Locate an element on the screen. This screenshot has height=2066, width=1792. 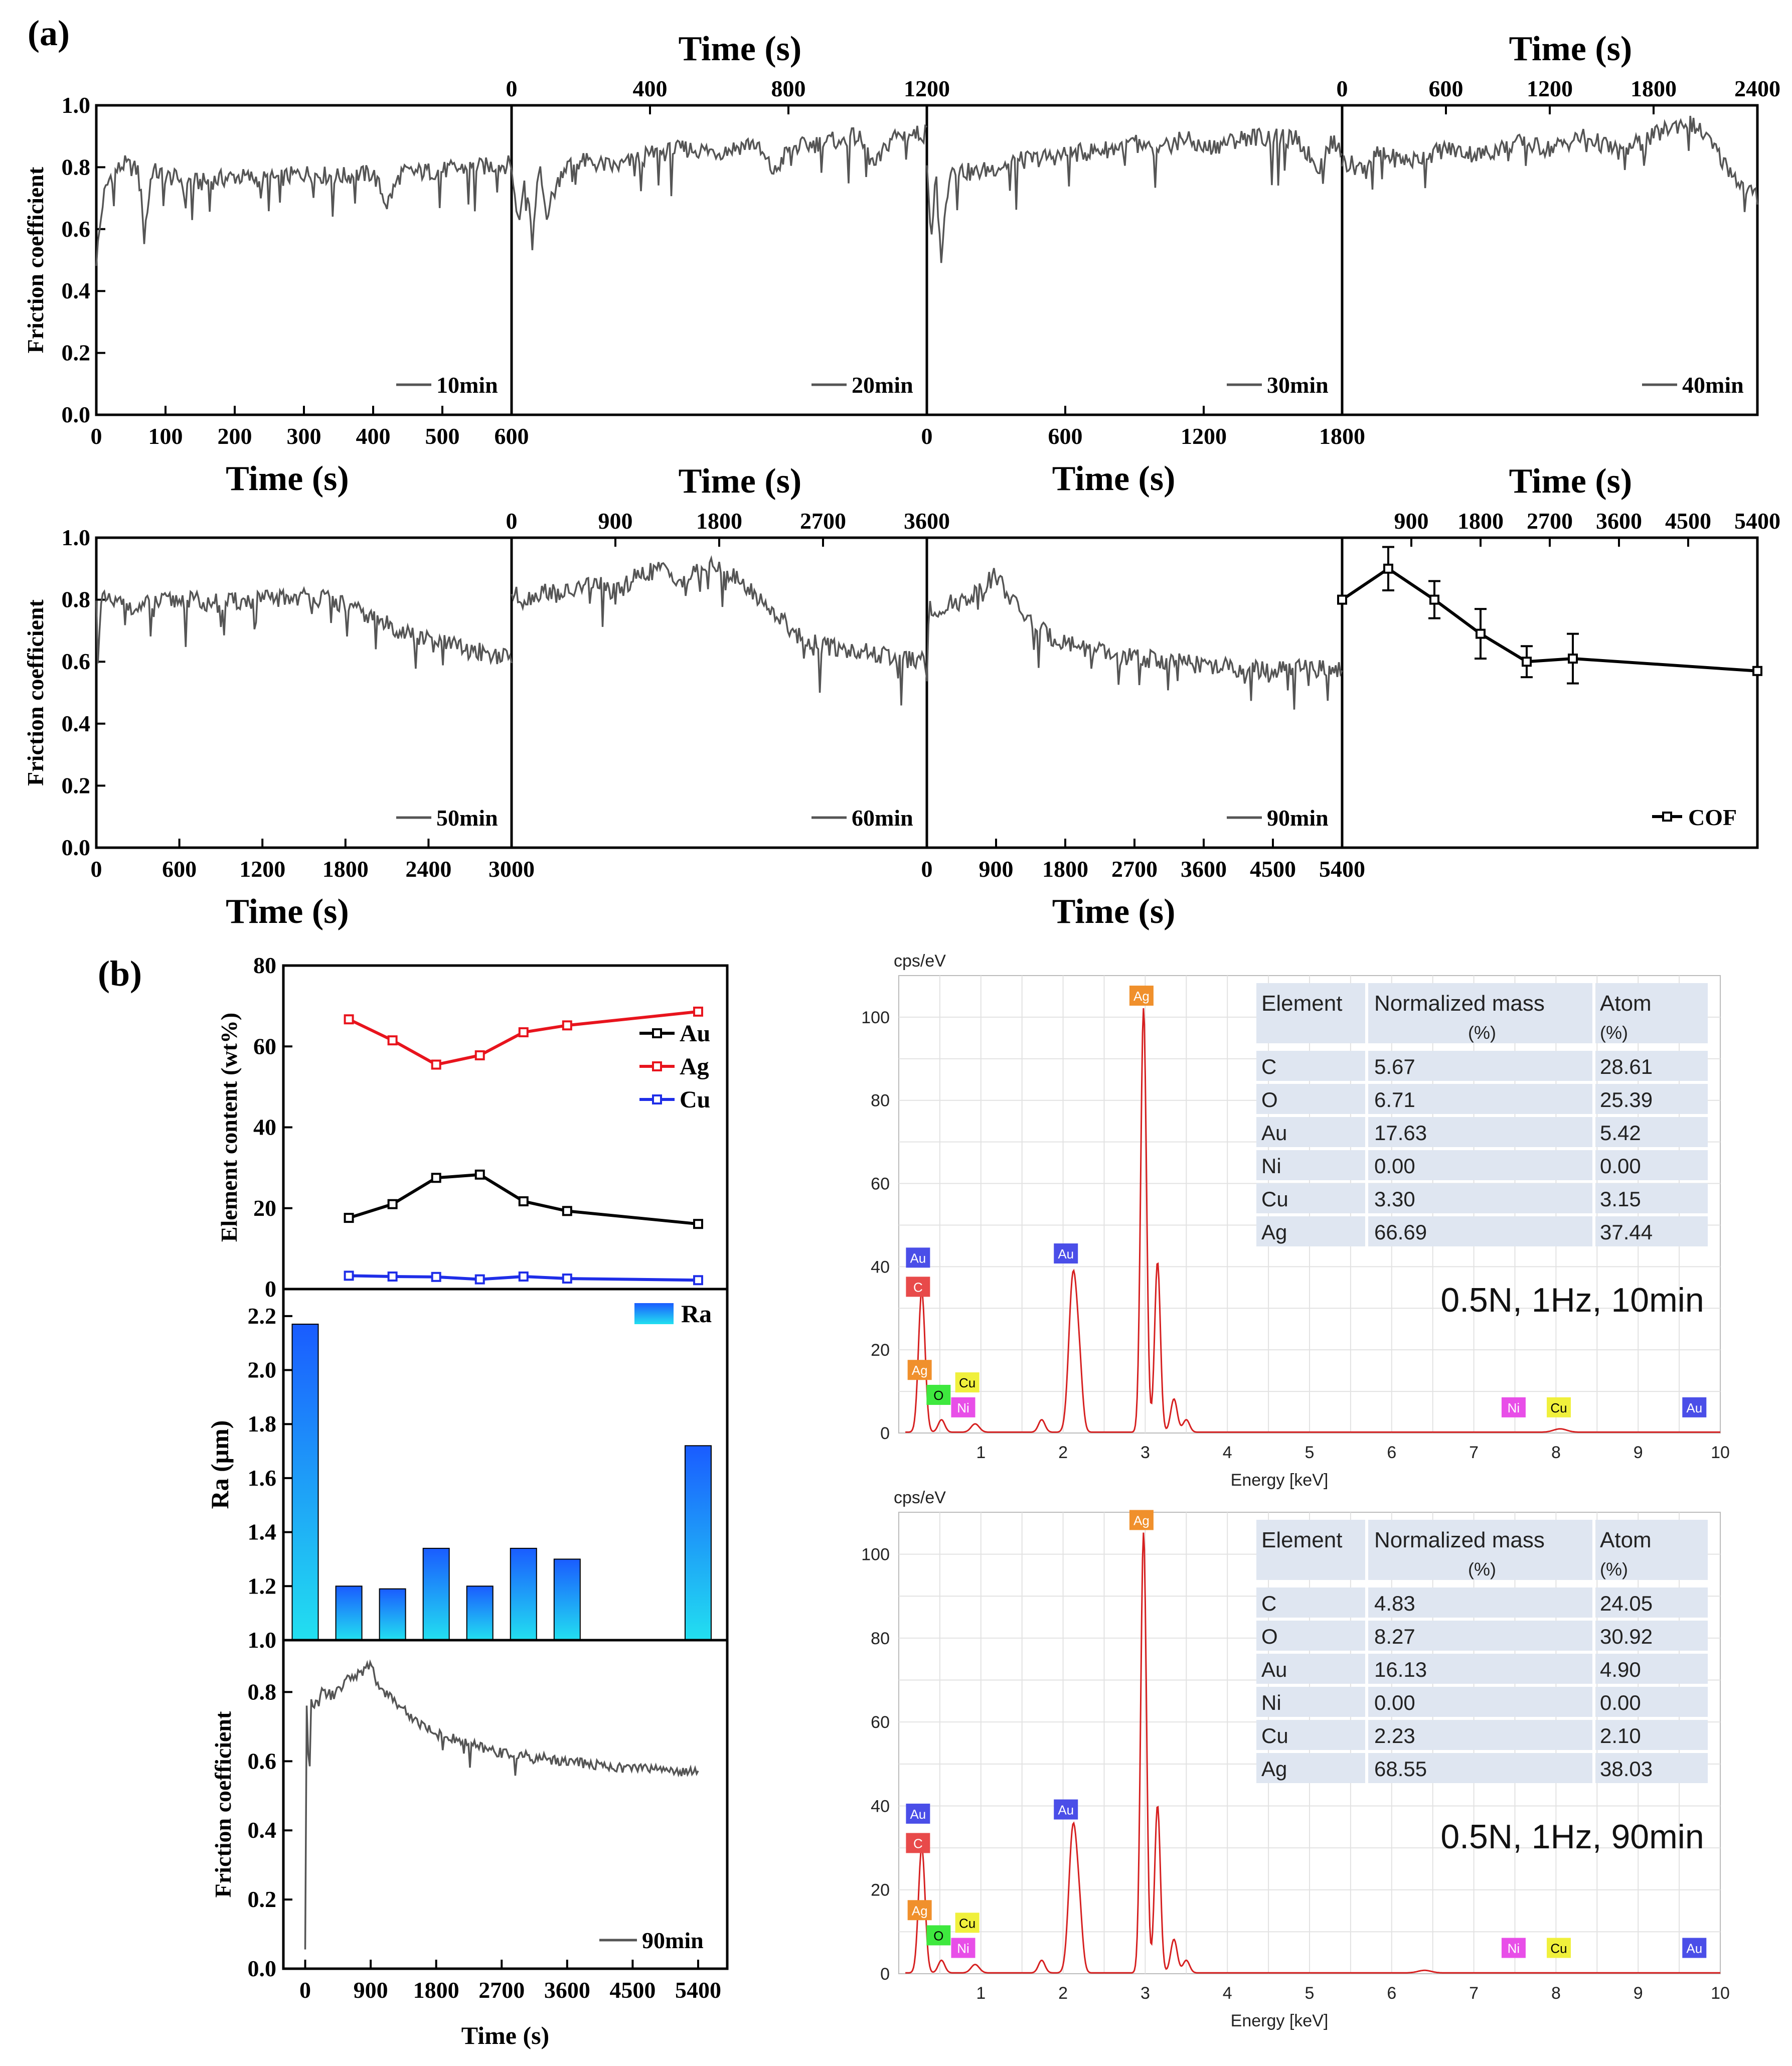
legend-label: 90min is located at coordinates (1298, 818).